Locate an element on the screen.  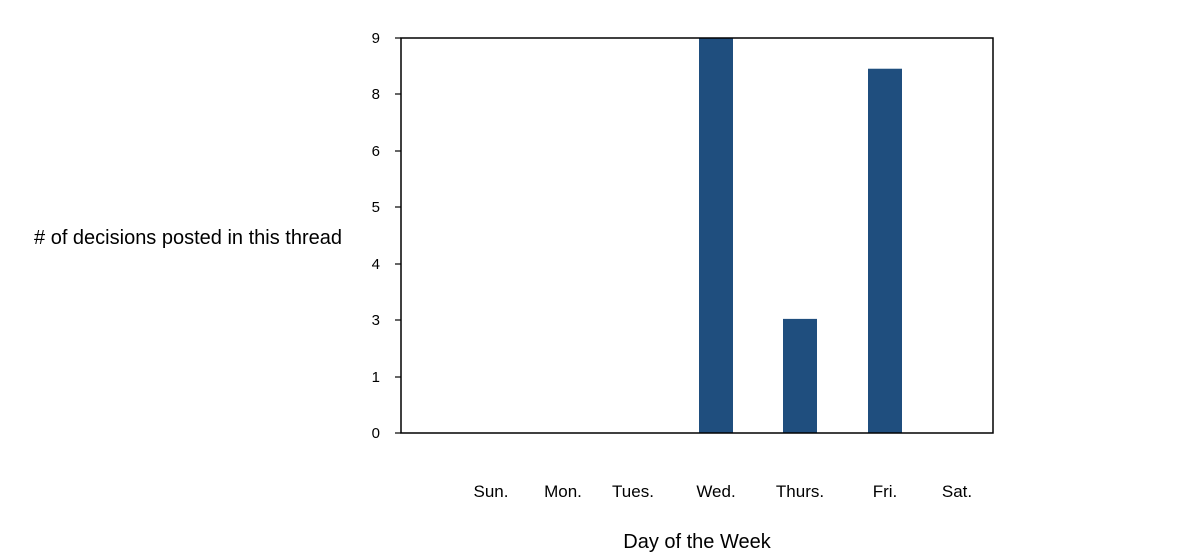
bar-wed is located at coordinates (716, 235).